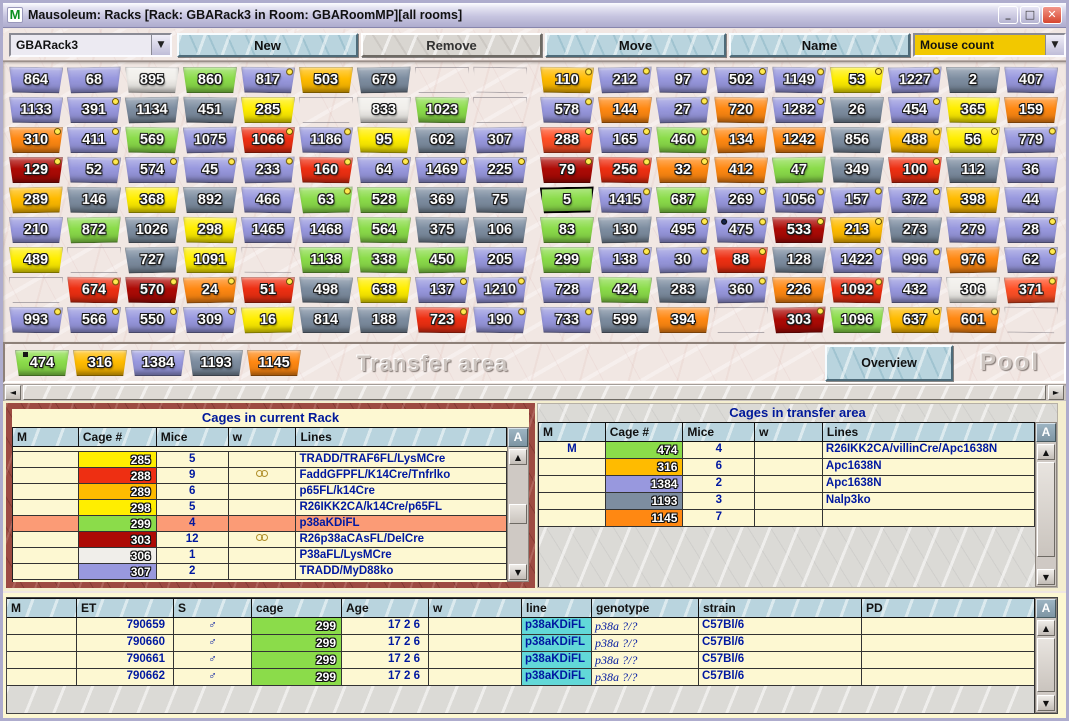 The width and height of the screenshot is (1069, 721). What do you see at coordinates (799, 140) in the screenshot?
I see `cage-tile-1242: 1242` at bounding box center [799, 140].